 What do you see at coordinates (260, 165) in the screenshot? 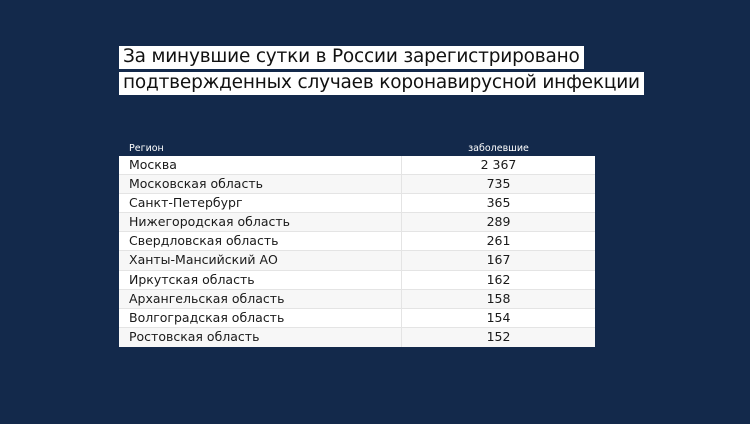
I see `region-cell: Москва` at bounding box center [260, 165].